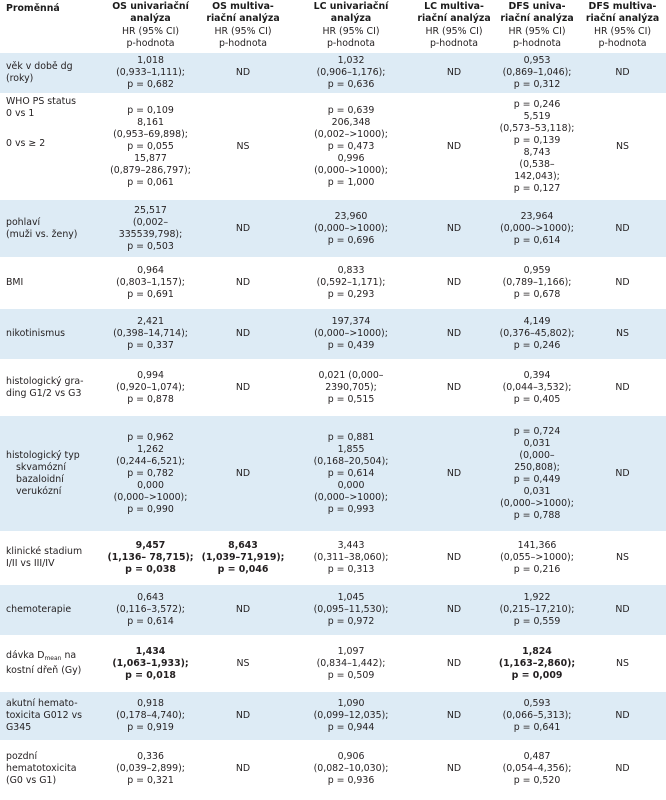 The width and height of the screenshot is (666, 800). I want to click on row-label: nikotinismus, so click(52, 334).